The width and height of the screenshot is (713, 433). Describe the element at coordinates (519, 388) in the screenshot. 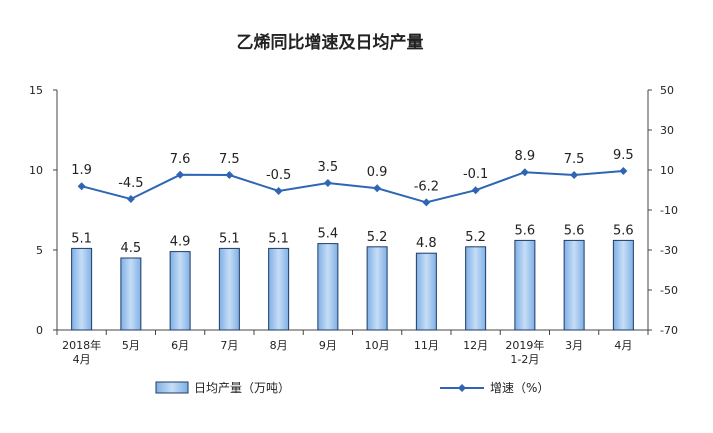

I see `legend-line-label: 增速（%）` at that location.